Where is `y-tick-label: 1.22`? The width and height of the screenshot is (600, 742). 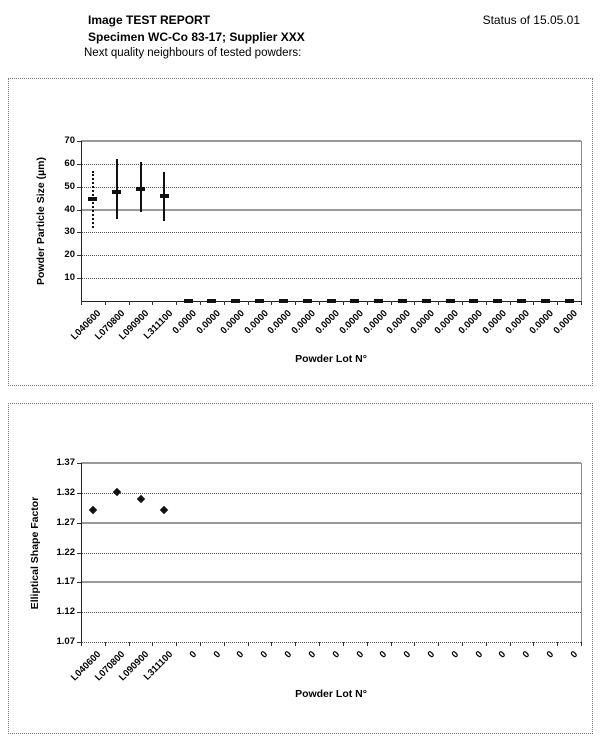 y-tick-label: 1.22 is located at coordinates (66, 552).